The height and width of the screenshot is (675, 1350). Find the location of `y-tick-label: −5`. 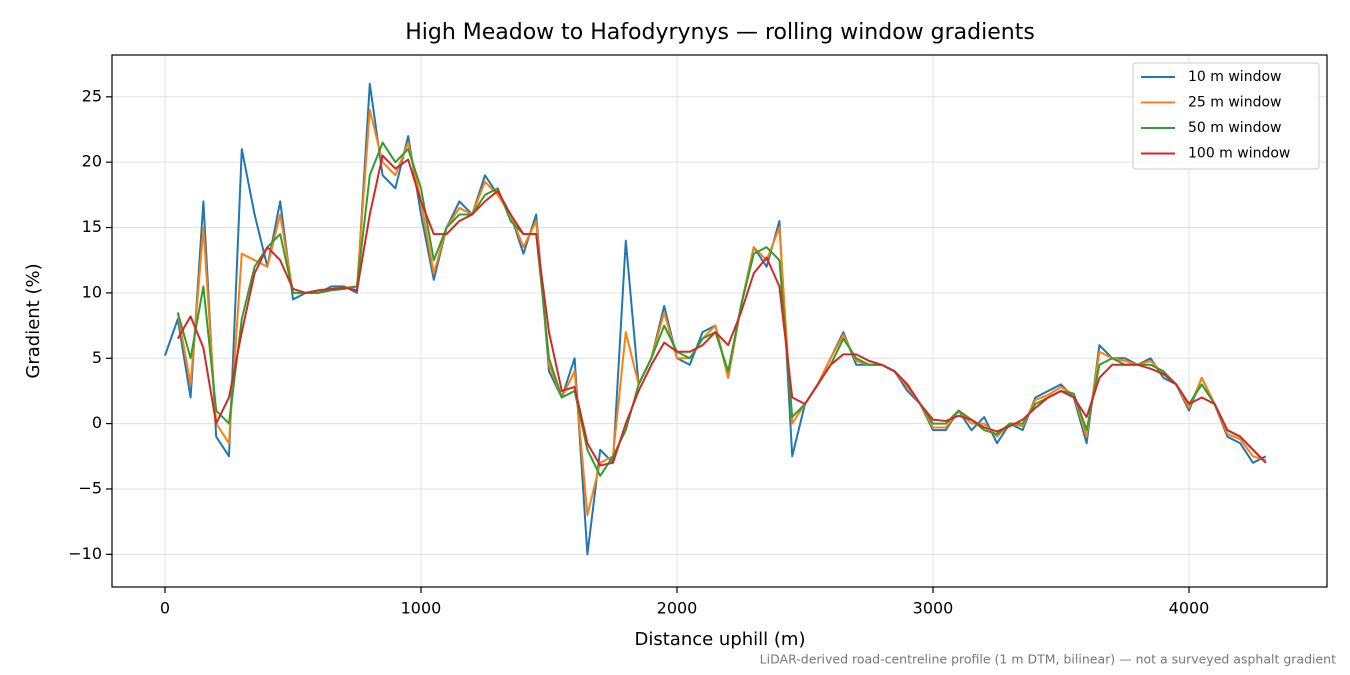

y-tick-label: −5 is located at coordinates (90, 487).